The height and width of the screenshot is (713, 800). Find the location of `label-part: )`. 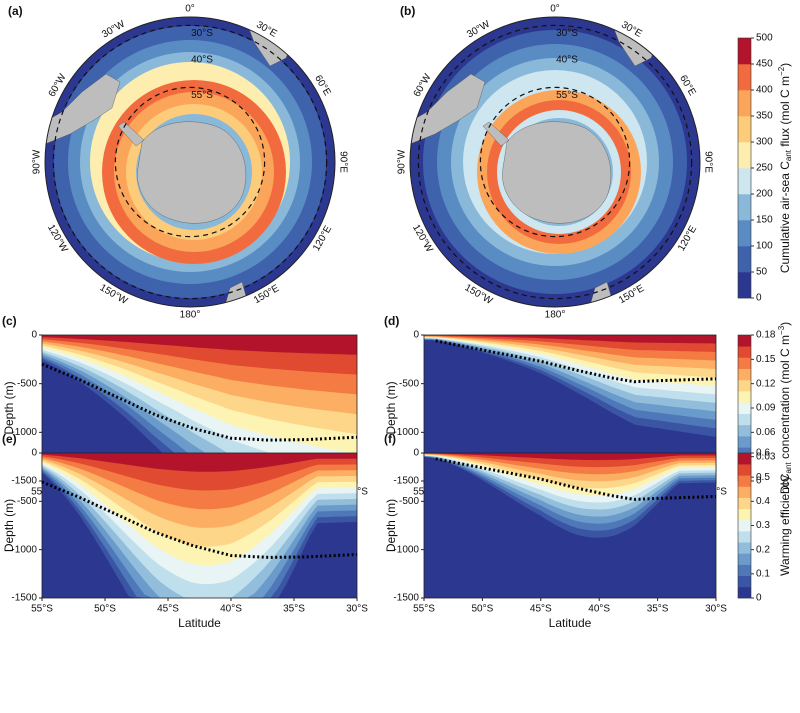

label-part: ) is located at coordinates (785, 65).